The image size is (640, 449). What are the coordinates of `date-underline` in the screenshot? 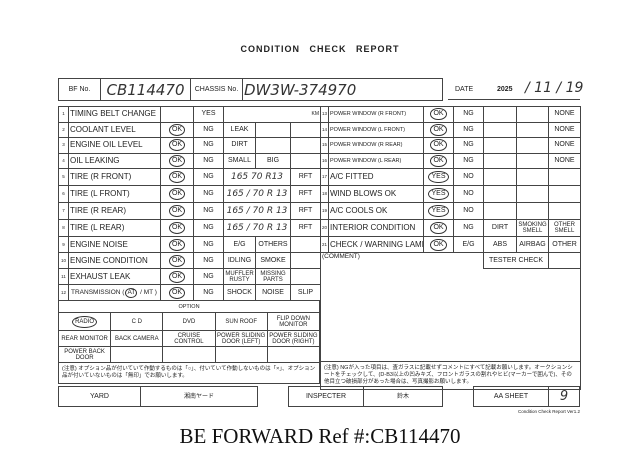 It's located at (514, 99).